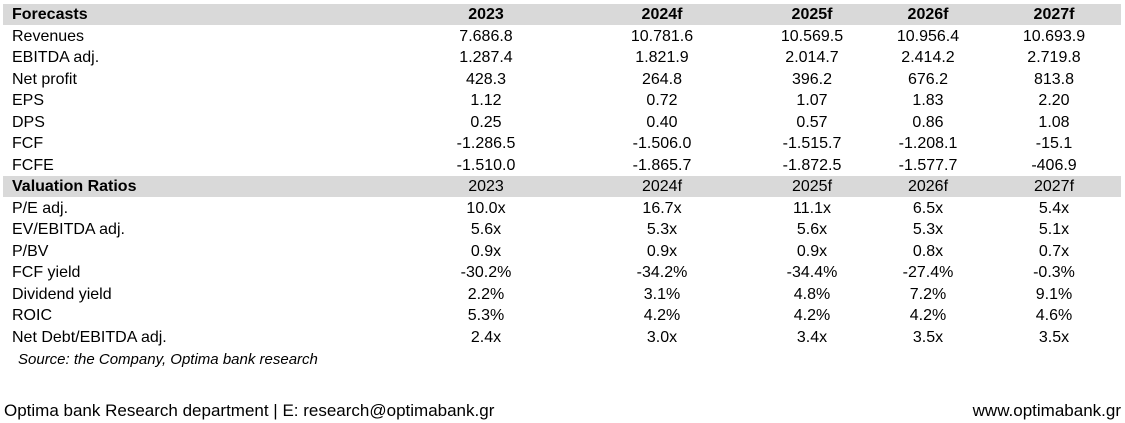 This screenshot has width=1125, height=423. Describe the element at coordinates (1054, 315) in the screenshot. I see `cell: 4.6%` at that location.